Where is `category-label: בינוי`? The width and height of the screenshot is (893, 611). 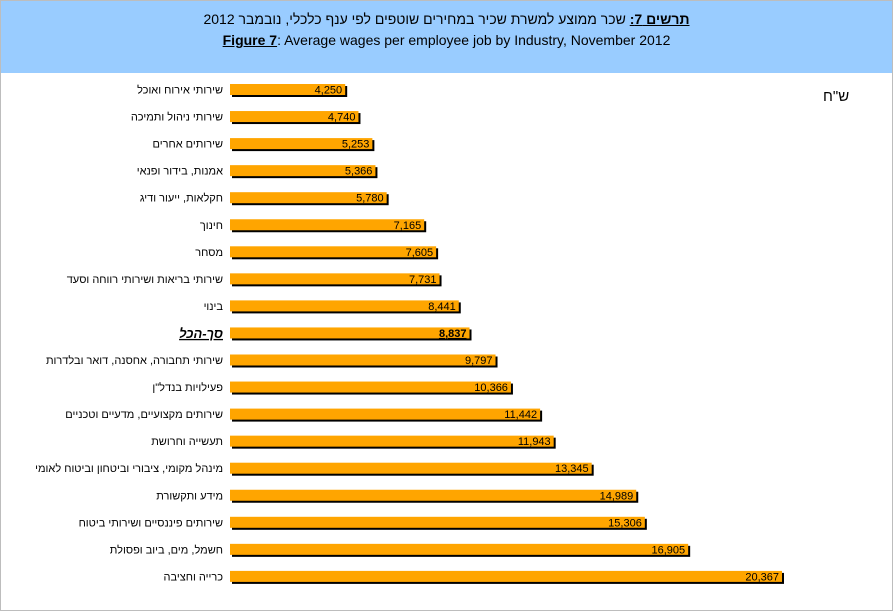 category-label: בינוי is located at coordinates (214, 307).